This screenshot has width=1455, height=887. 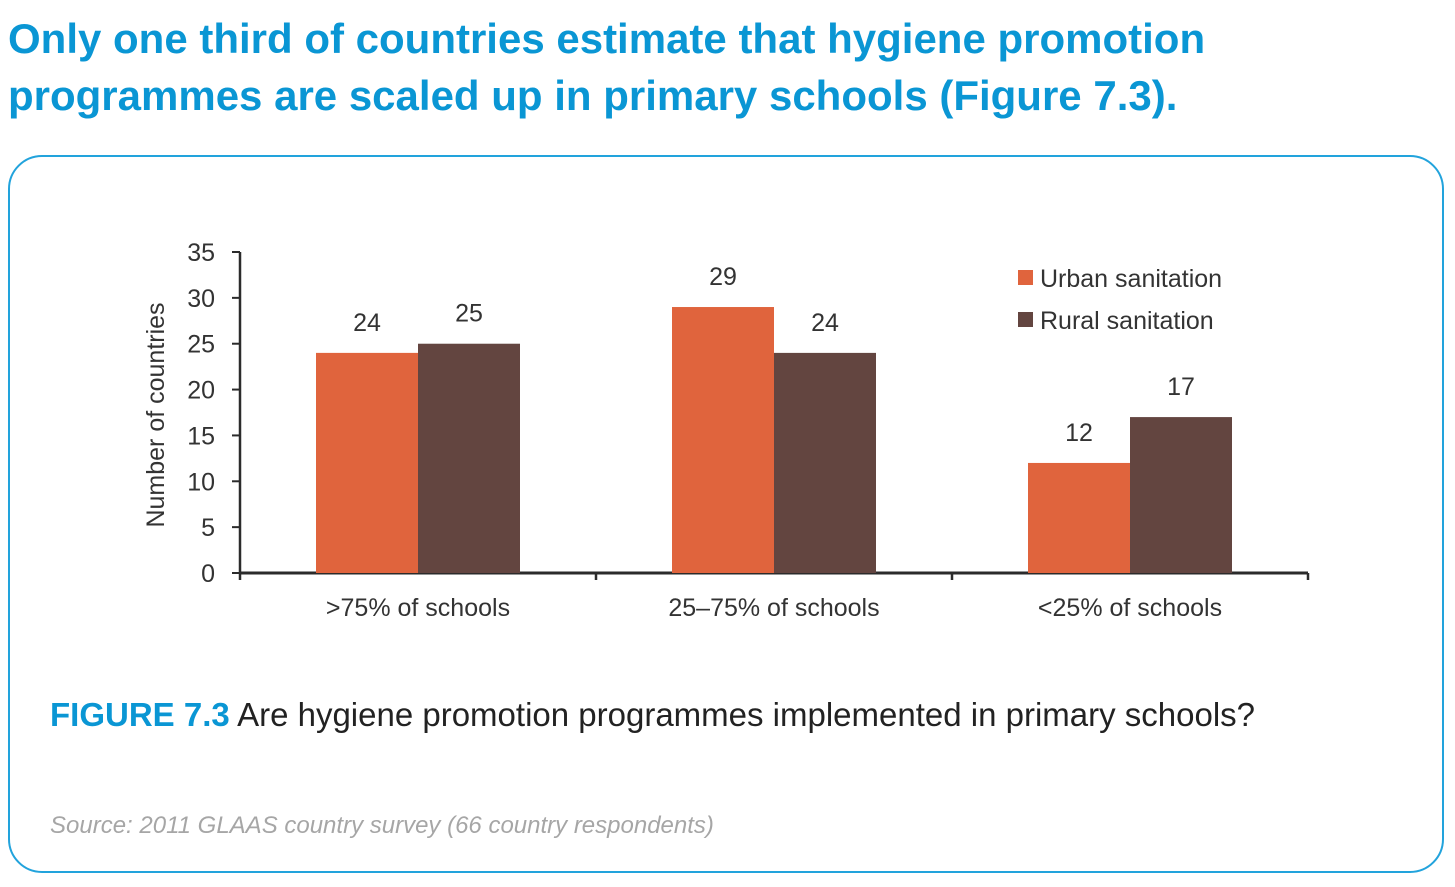 I want to click on data-labels: 24 25 29 24 12 17, so click(x=774, y=355).